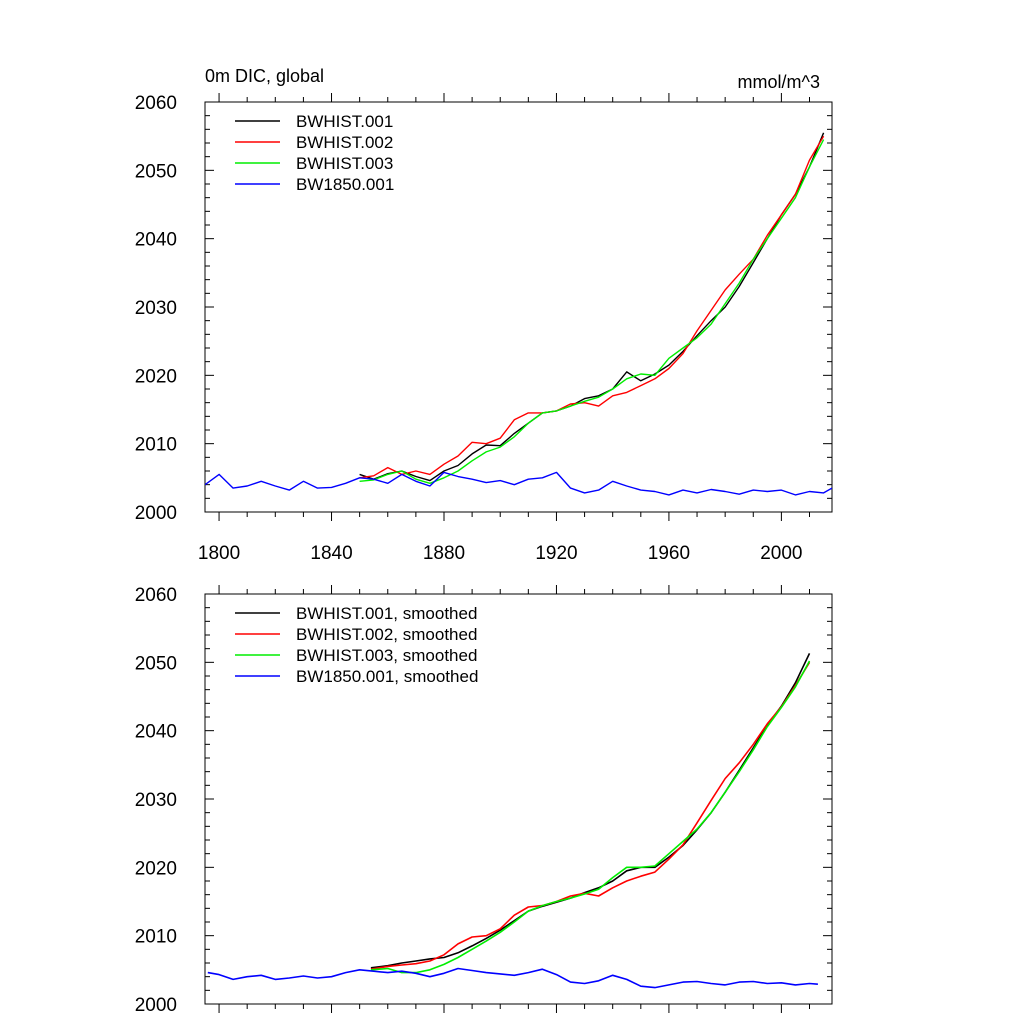 The width and height of the screenshot is (1024, 1024). Describe the element at coordinates (156, 171) in the screenshot. I see `top-ytick-label: 2050` at that location.